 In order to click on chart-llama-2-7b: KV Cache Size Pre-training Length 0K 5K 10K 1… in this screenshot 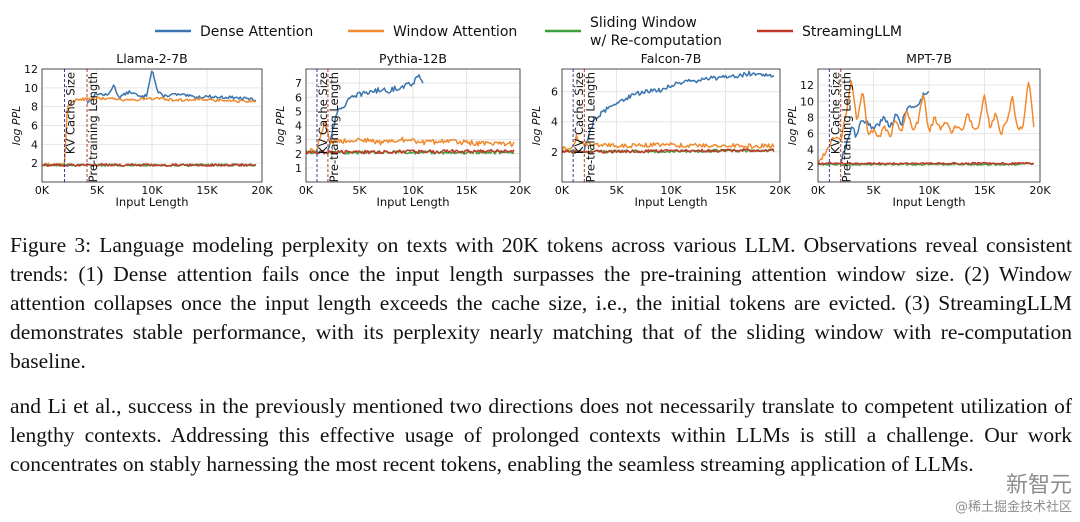, I will do `click(141, 130)`.